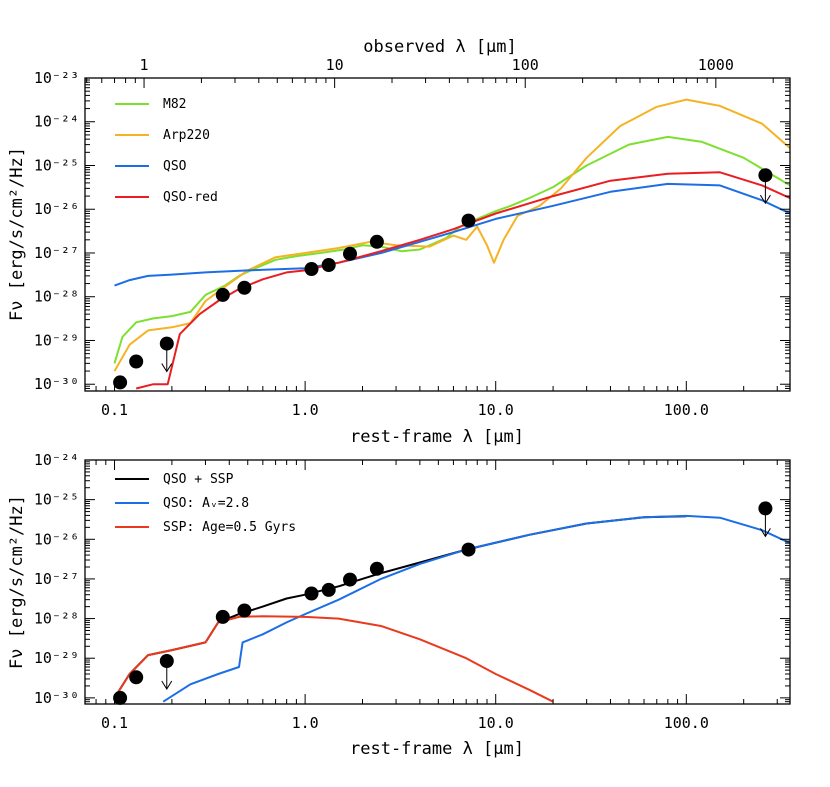  Describe the element at coordinates (198, 479) in the screenshot. I see `bottom-legend-label: QSO + SSP` at that location.